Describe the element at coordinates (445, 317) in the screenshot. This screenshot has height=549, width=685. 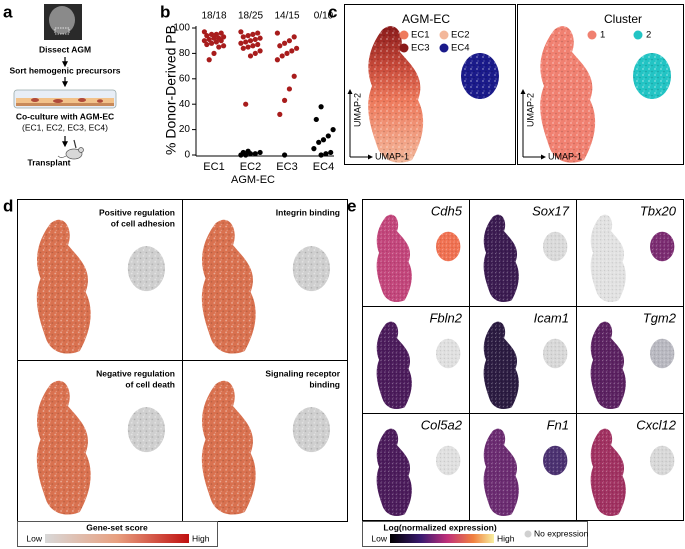
I see `gene-name: Fbln2` at that location.